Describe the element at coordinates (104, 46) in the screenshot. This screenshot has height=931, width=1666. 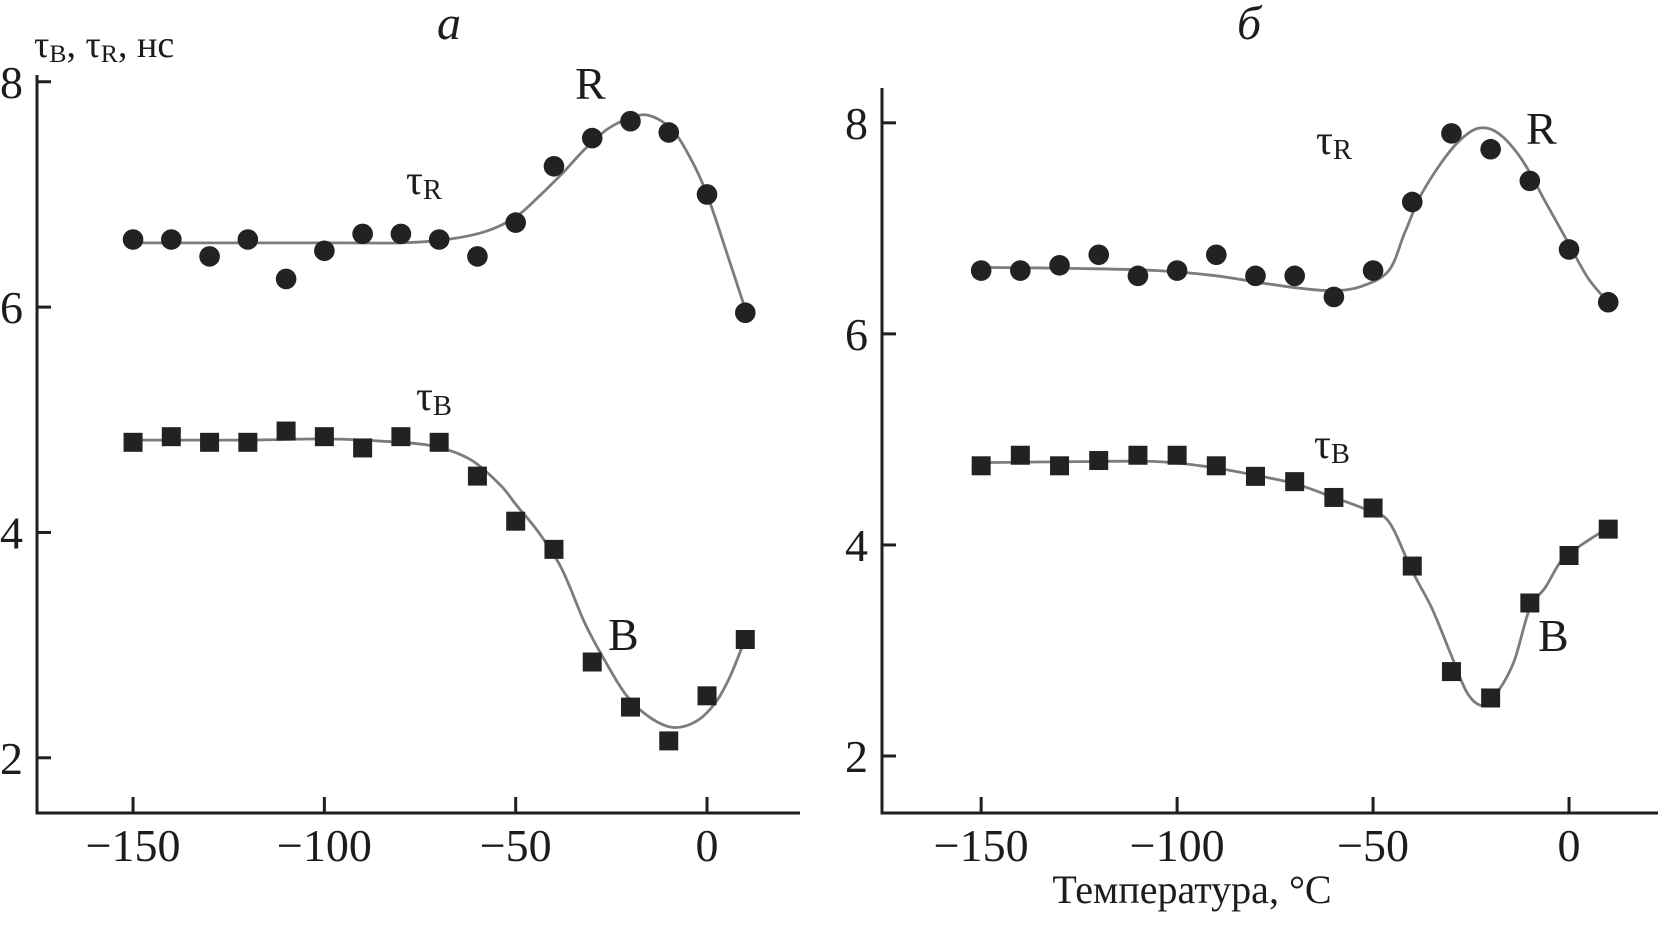
I see `y-axis-label: τB, τR, нс` at that location.